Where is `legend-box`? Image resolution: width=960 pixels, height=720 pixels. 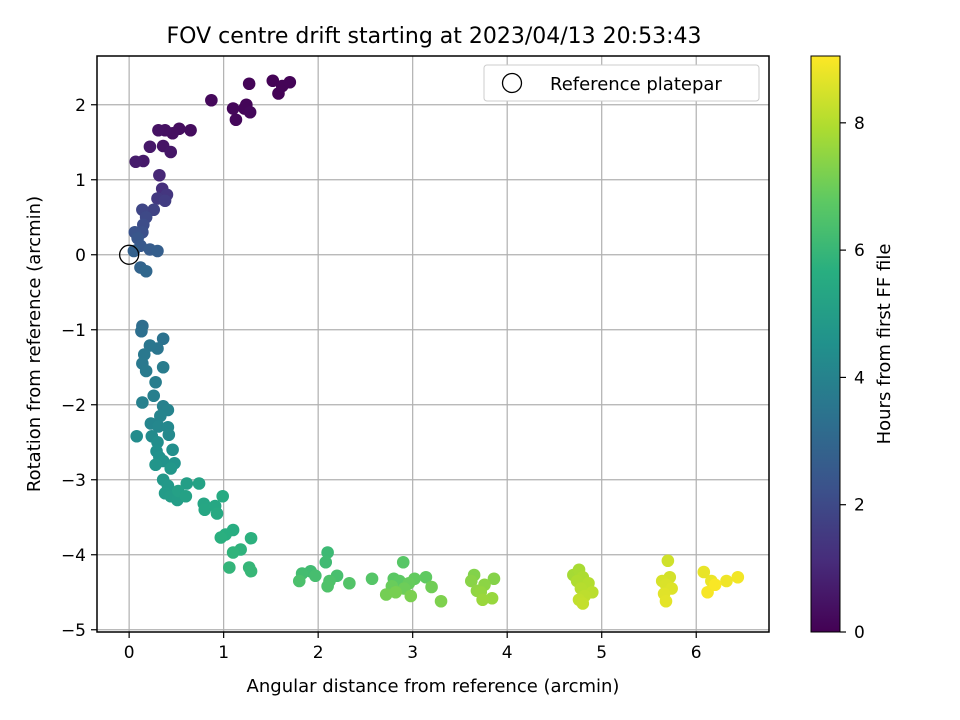 legend-box is located at coordinates (621, 83).